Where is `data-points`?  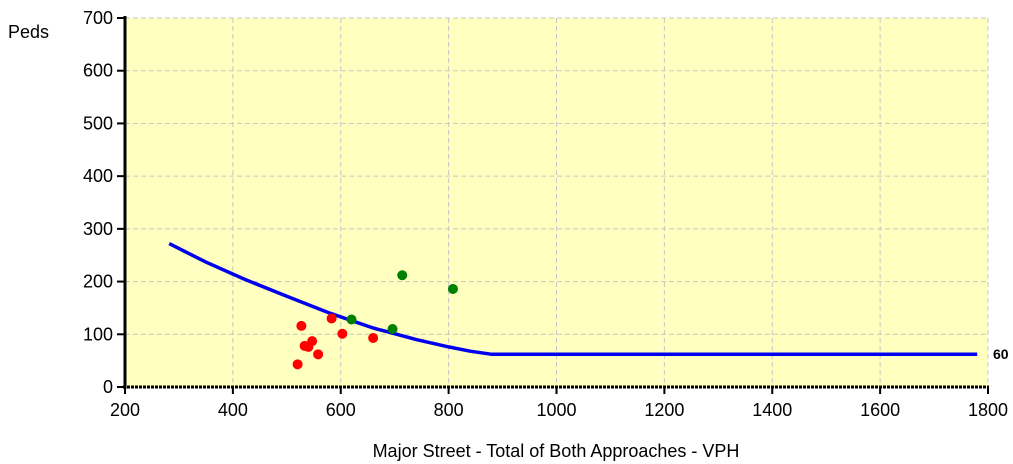 data-points is located at coordinates (375, 320).